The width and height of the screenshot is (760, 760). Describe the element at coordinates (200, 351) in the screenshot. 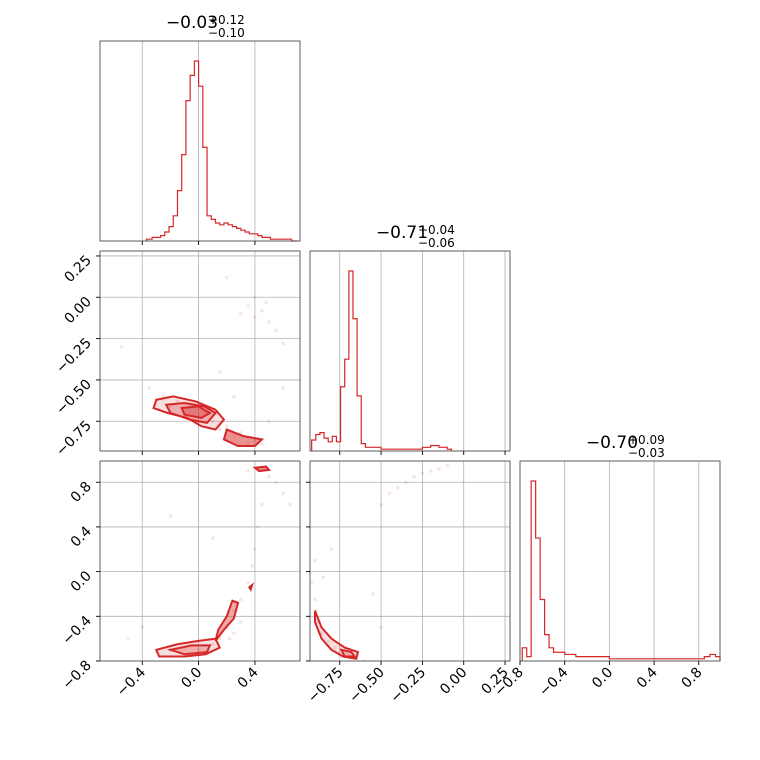

I see `panel-p0-p1-frame` at that location.